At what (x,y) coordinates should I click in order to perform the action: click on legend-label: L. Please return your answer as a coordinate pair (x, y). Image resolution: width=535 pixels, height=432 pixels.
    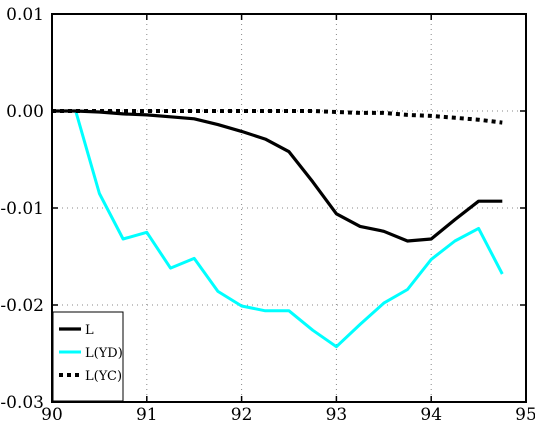
    Looking at the image, I should click on (89, 330).